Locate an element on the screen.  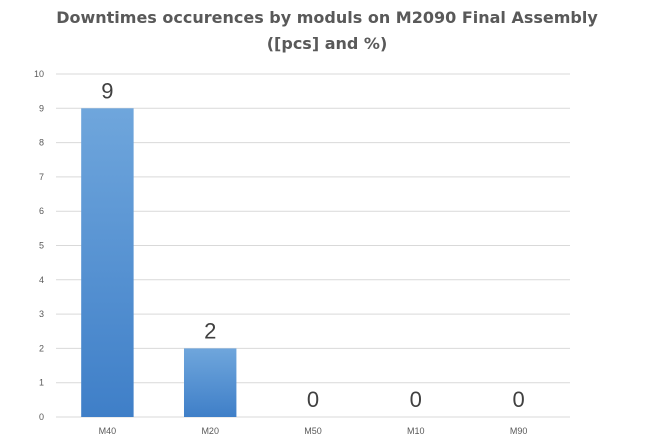
data-label-m20: 2 is located at coordinates (210, 330).